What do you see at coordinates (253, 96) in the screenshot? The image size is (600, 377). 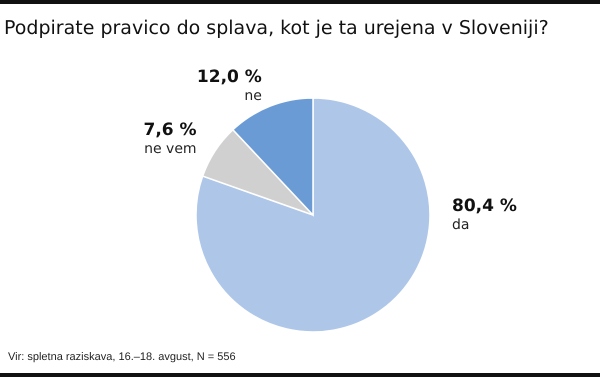 I see `slice-label: ne` at bounding box center [253, 96].